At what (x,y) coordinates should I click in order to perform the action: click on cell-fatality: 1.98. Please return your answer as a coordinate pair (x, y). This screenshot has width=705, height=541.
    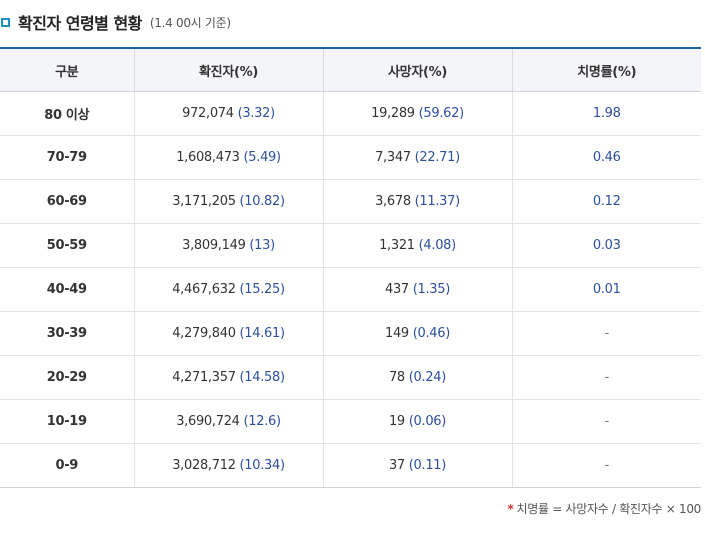
    Looking at the image, I should click on (606, 113).